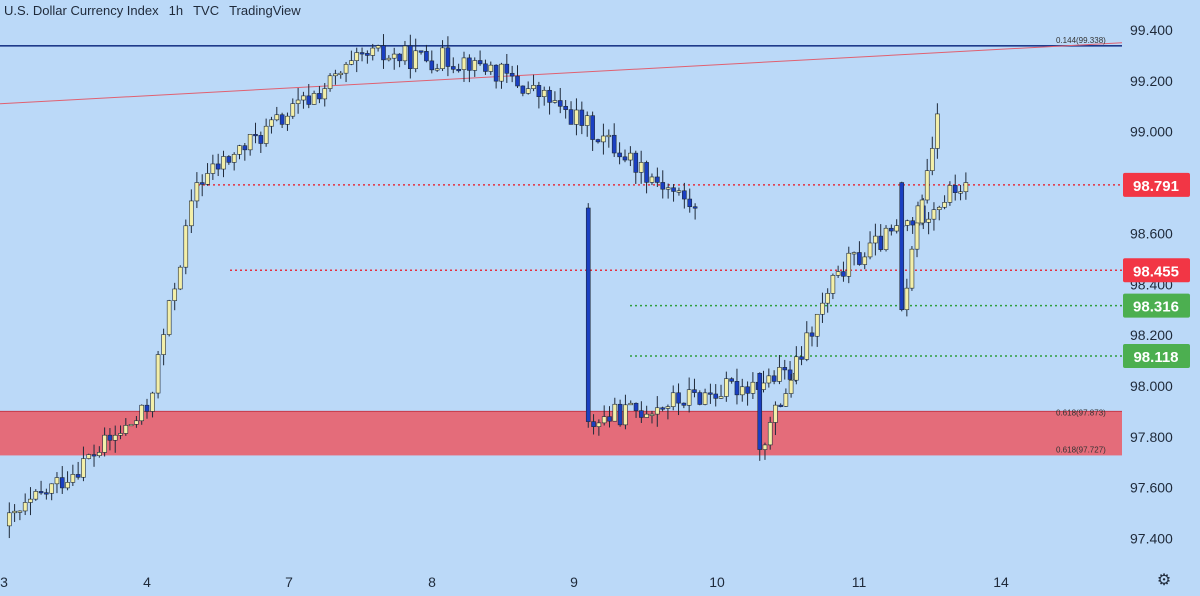 This screenshot has height=596, width=1200. What do you see at coordinates (1156, 305) in the screenshot?
I see `price-level-tag: 98.316` at bounding box center [1156, 305].